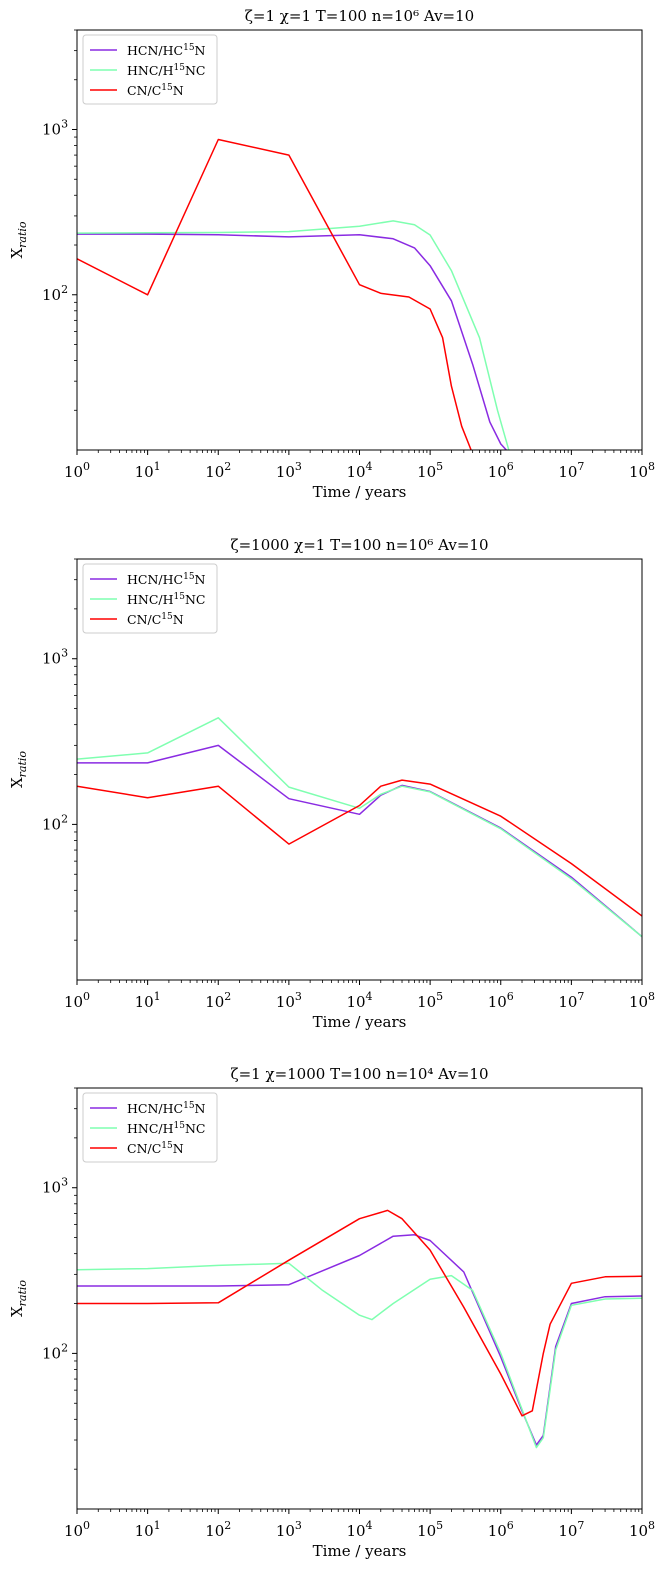  I want to click on chart-title: ζ=1 χ=1 T=100 n=10⁶ Av=10, so click(359, 16).